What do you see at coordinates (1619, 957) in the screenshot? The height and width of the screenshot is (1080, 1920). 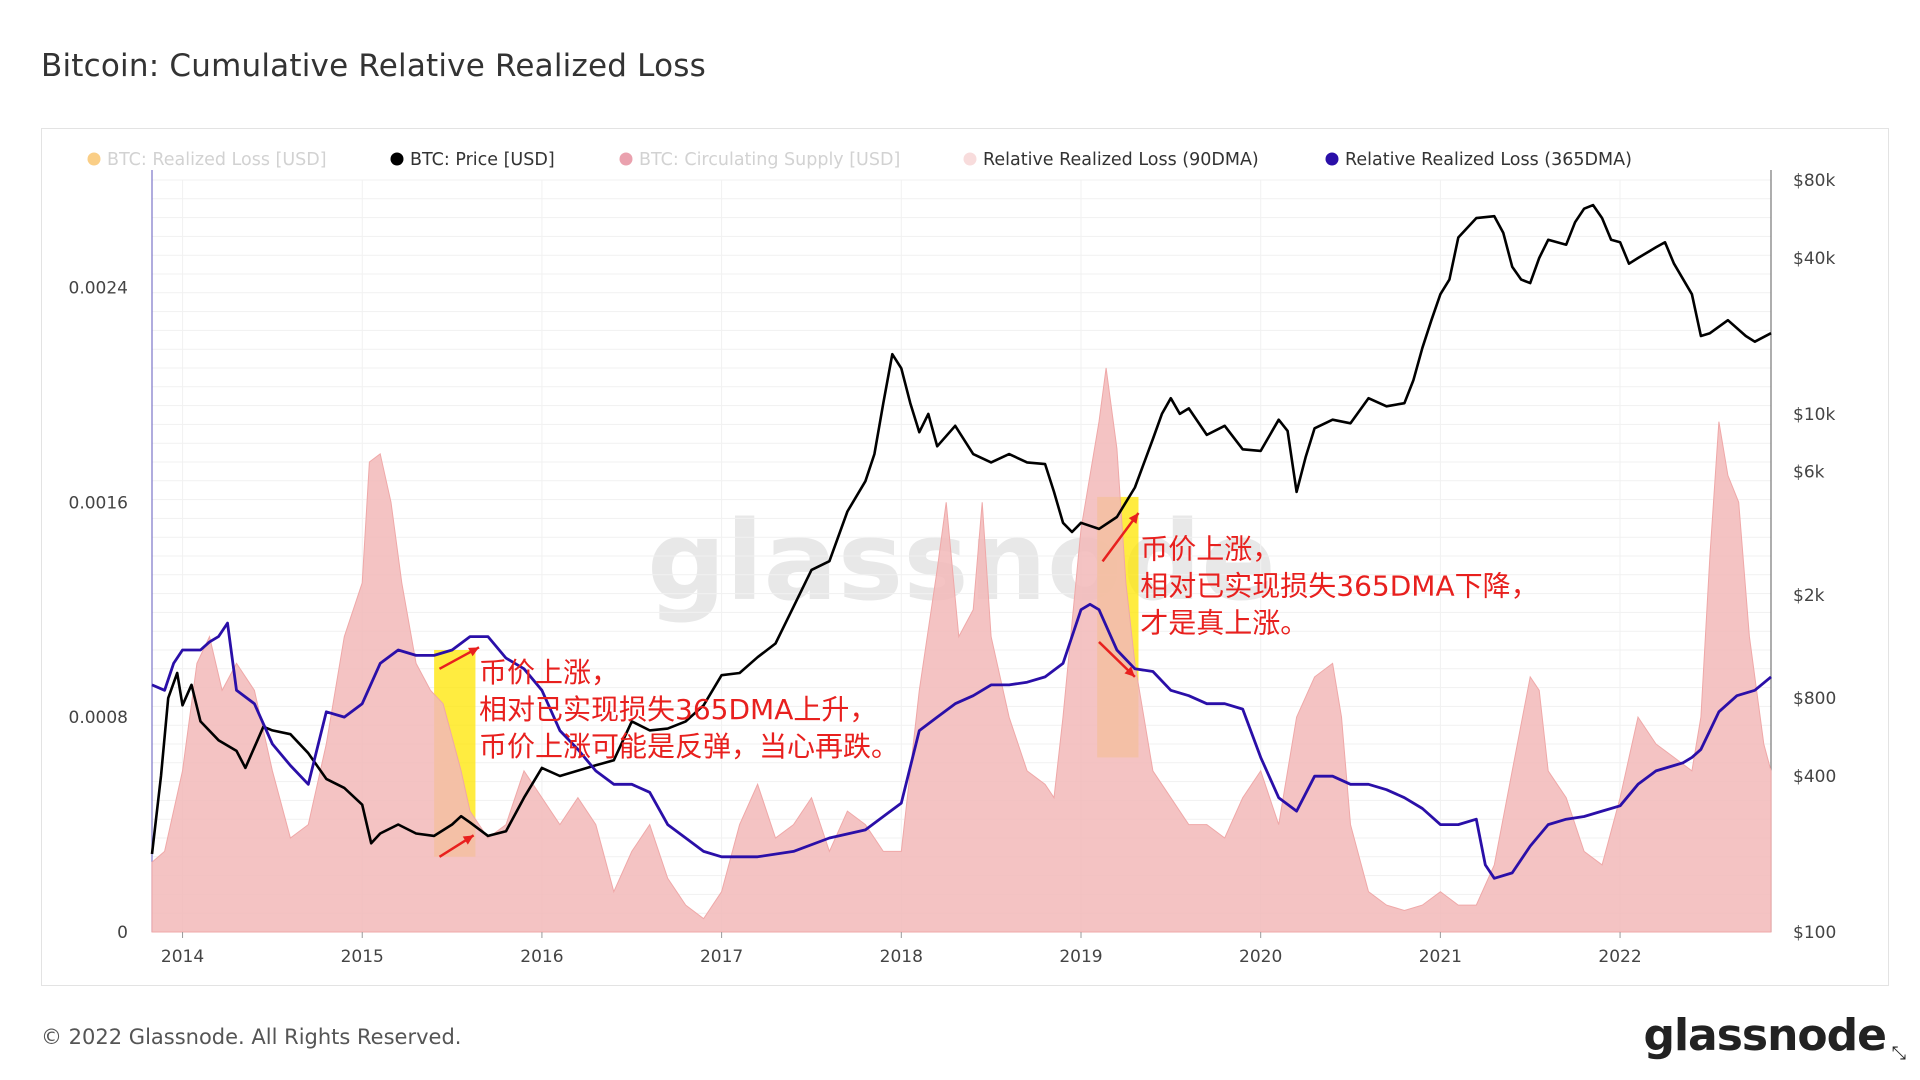 I see `x-tick-label: 2022` at bounding box center [1619, 957].